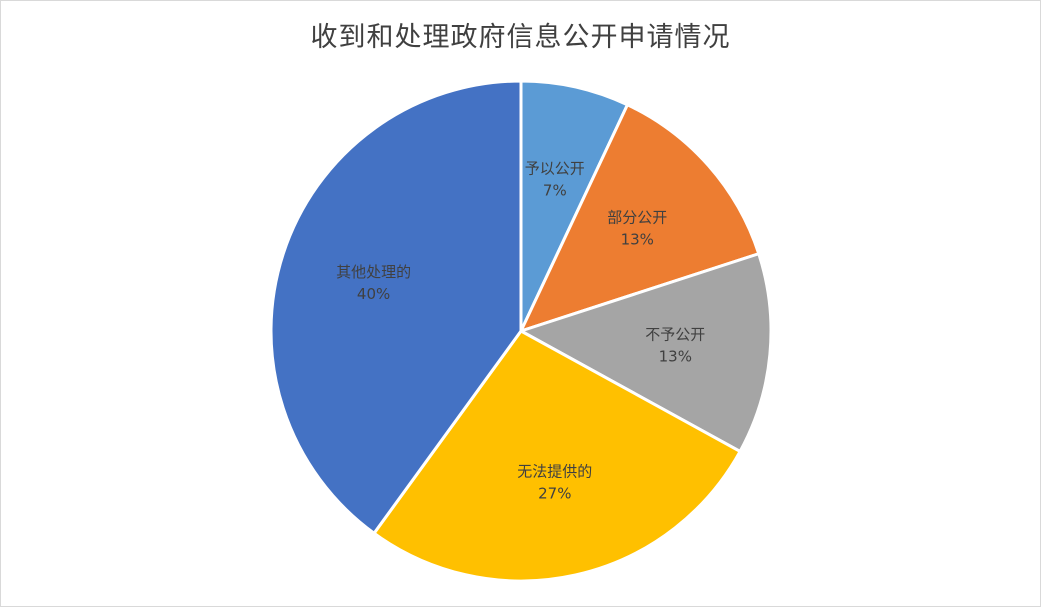 The width and height of the screenshot is (1041, 607). Describe the element at coordinates (554, 471) in the screenshot. I see `slice-category-label: 无法提供的` at that location.